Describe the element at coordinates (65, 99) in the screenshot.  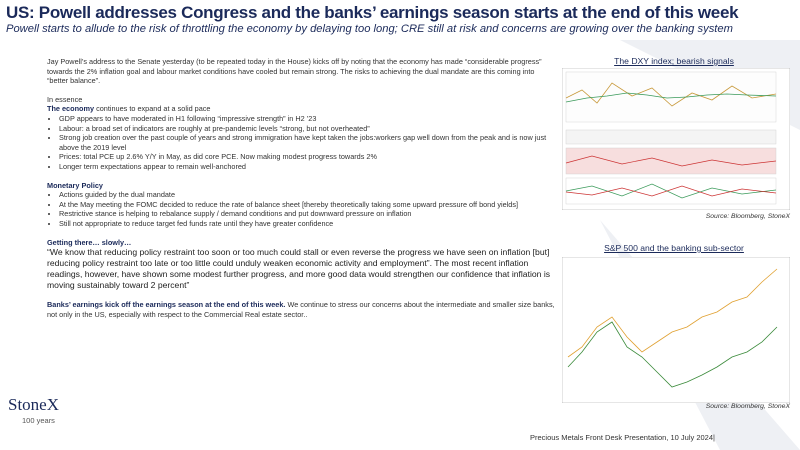
I see `section-heading: In essence` at that location.